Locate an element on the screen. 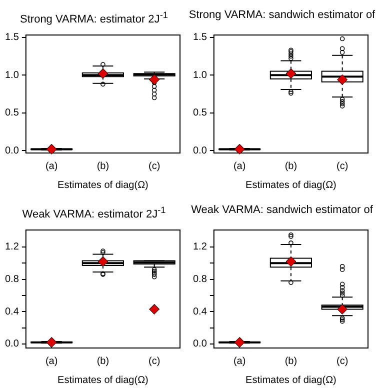 The height and width of the screenshot is (391, 377). chart-title: Strong VARMA: estimator 2J$^{-1}$ is located at coordinates (94, 17).